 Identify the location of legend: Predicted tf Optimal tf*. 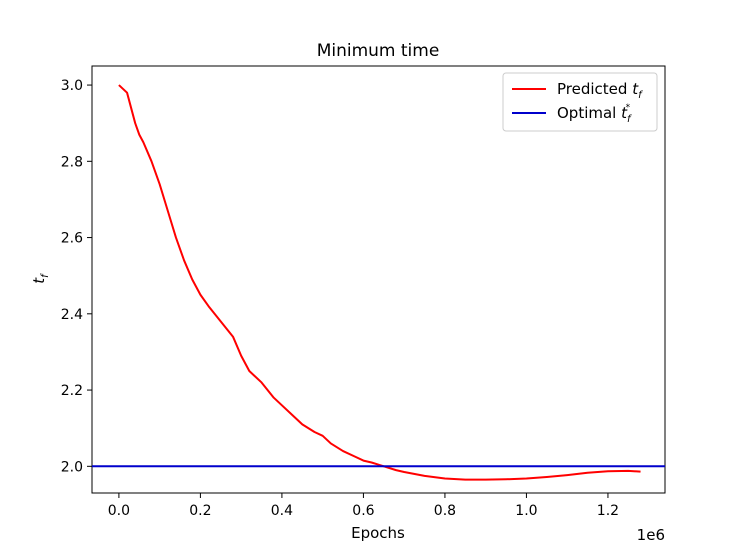
(580, 102).